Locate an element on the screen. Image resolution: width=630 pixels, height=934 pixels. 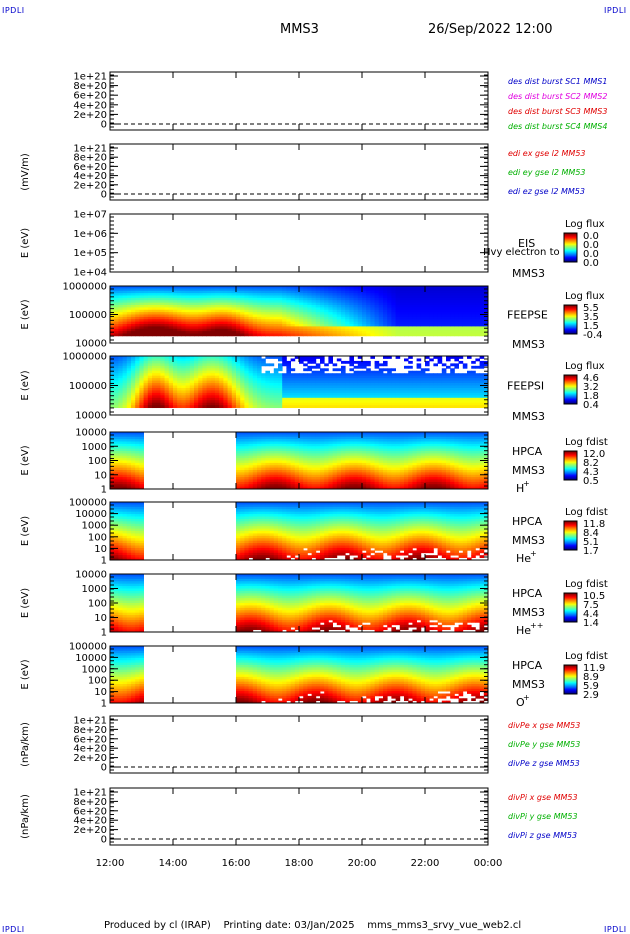
y-tick-label: 1000000 is located at coordinates (84, 357).